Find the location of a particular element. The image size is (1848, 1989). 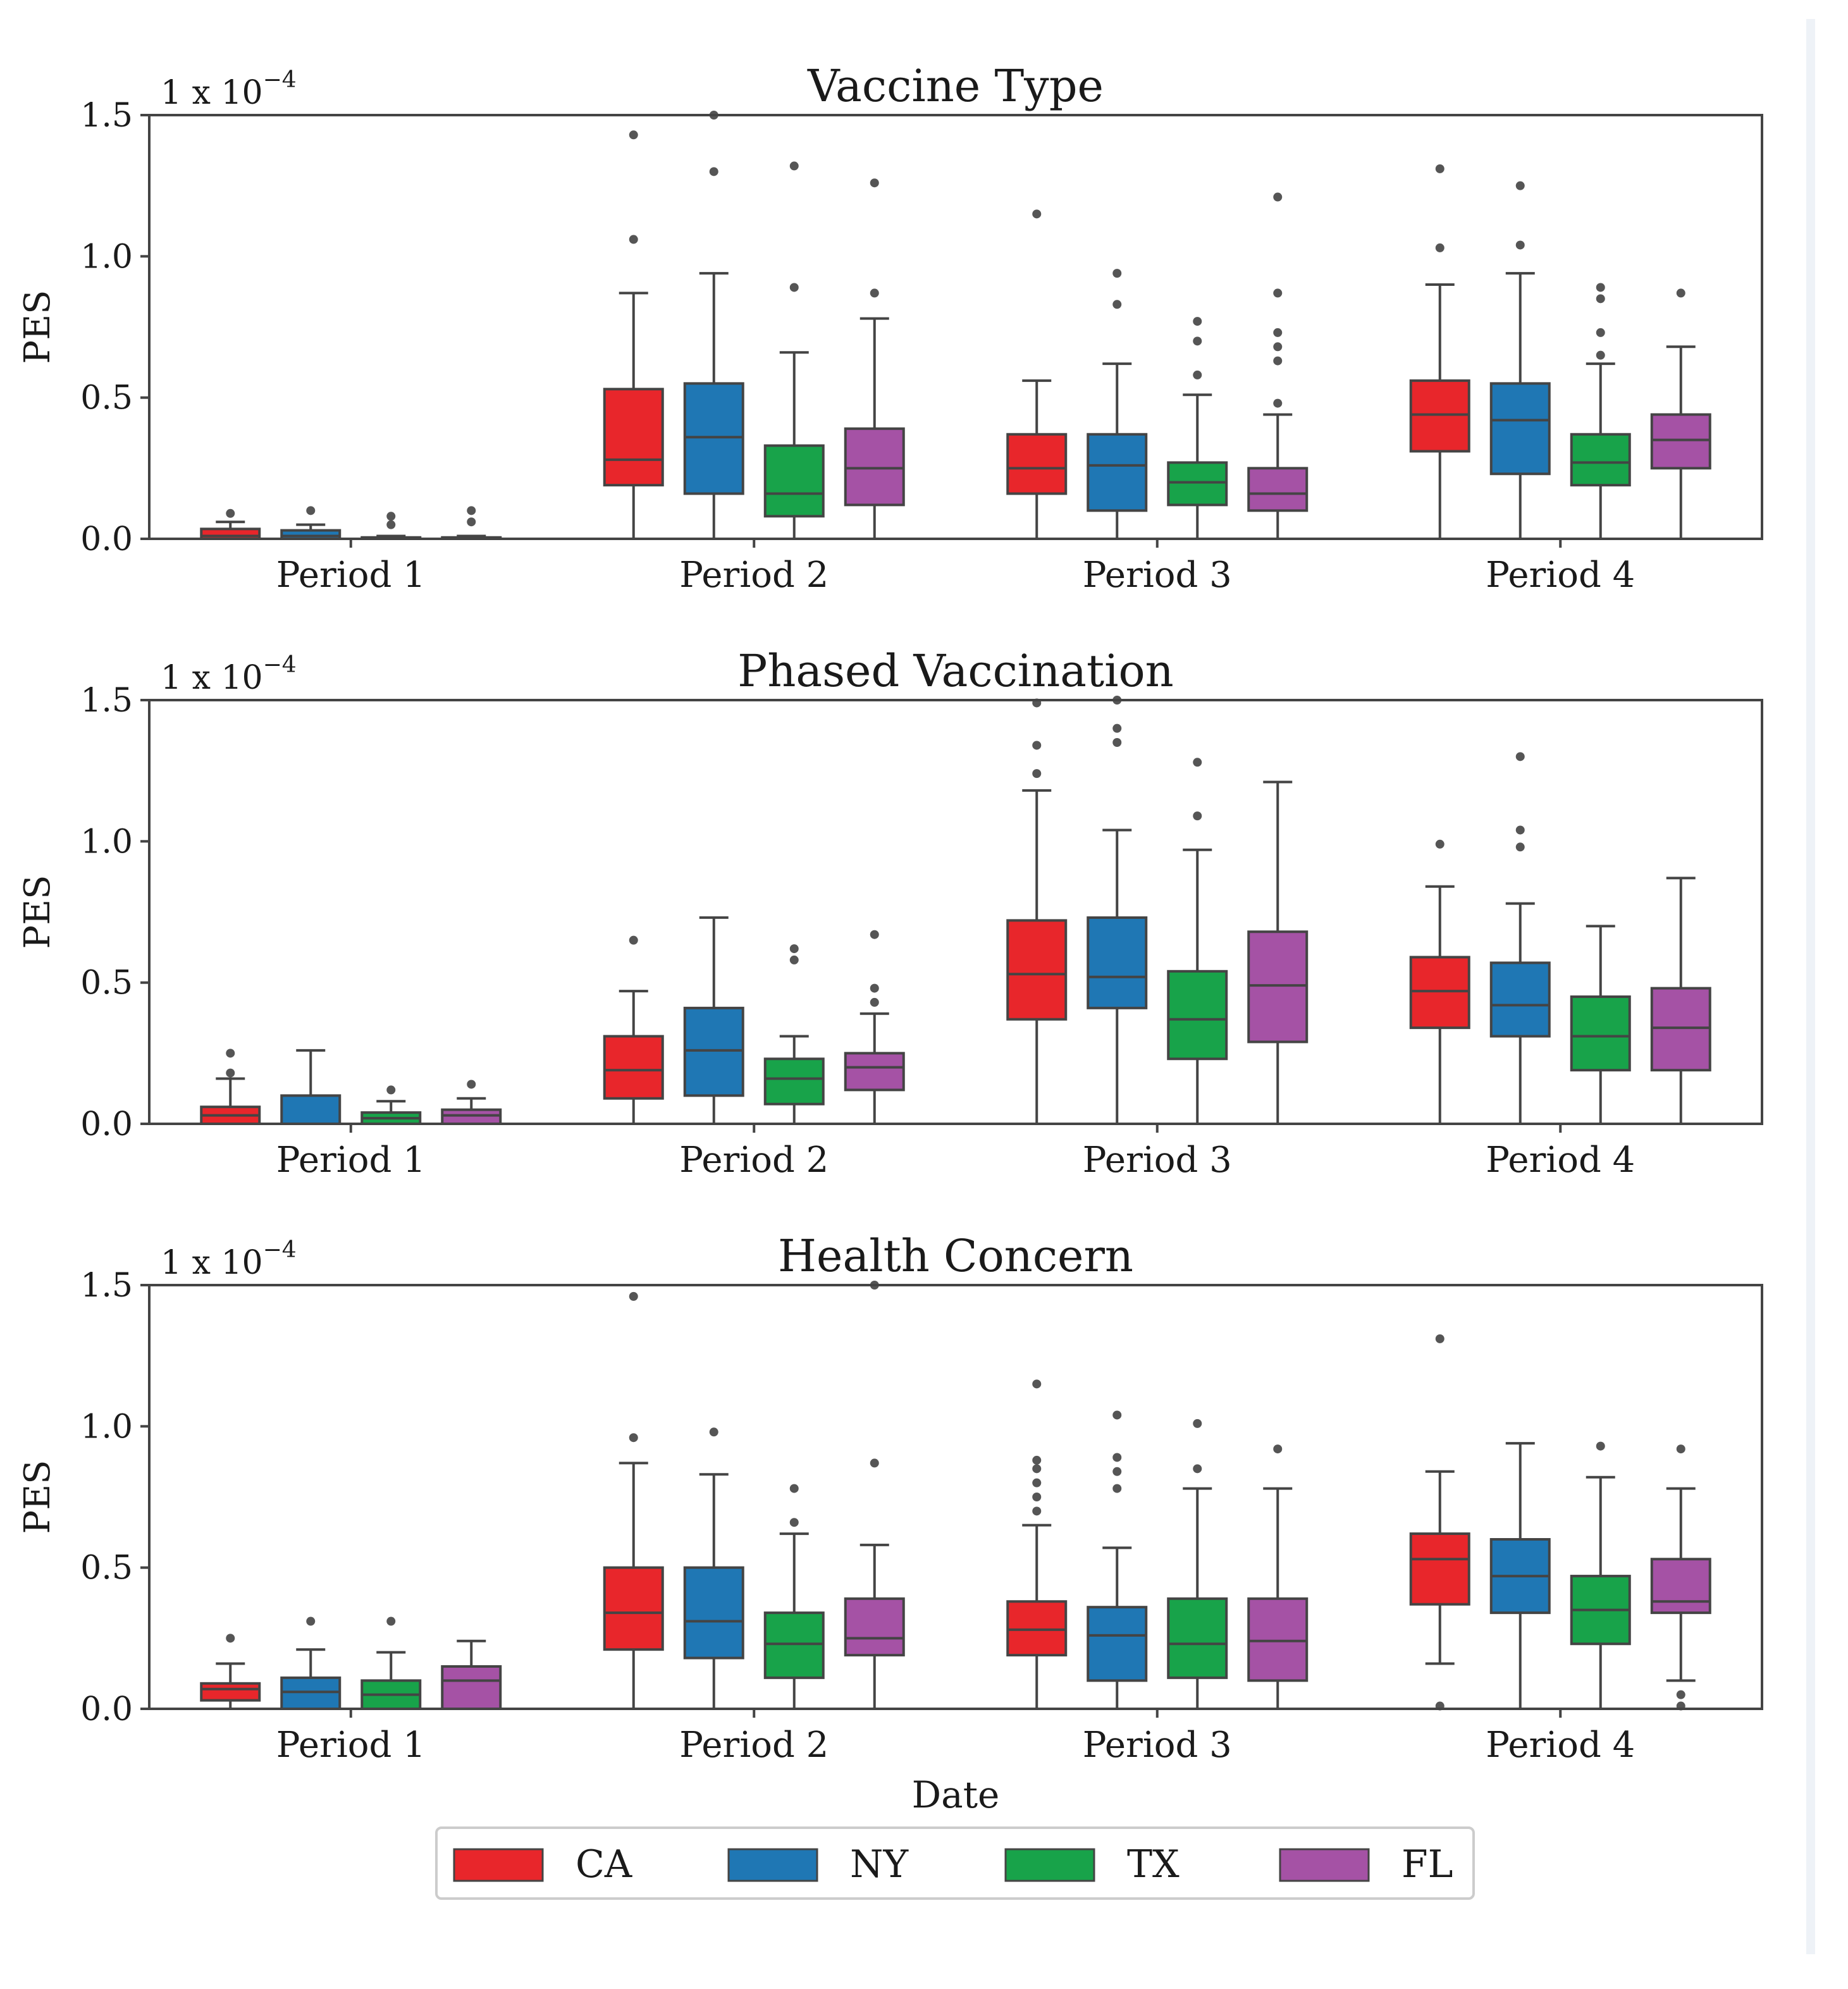

legend-swatch is located at coordinates (498, 1865).